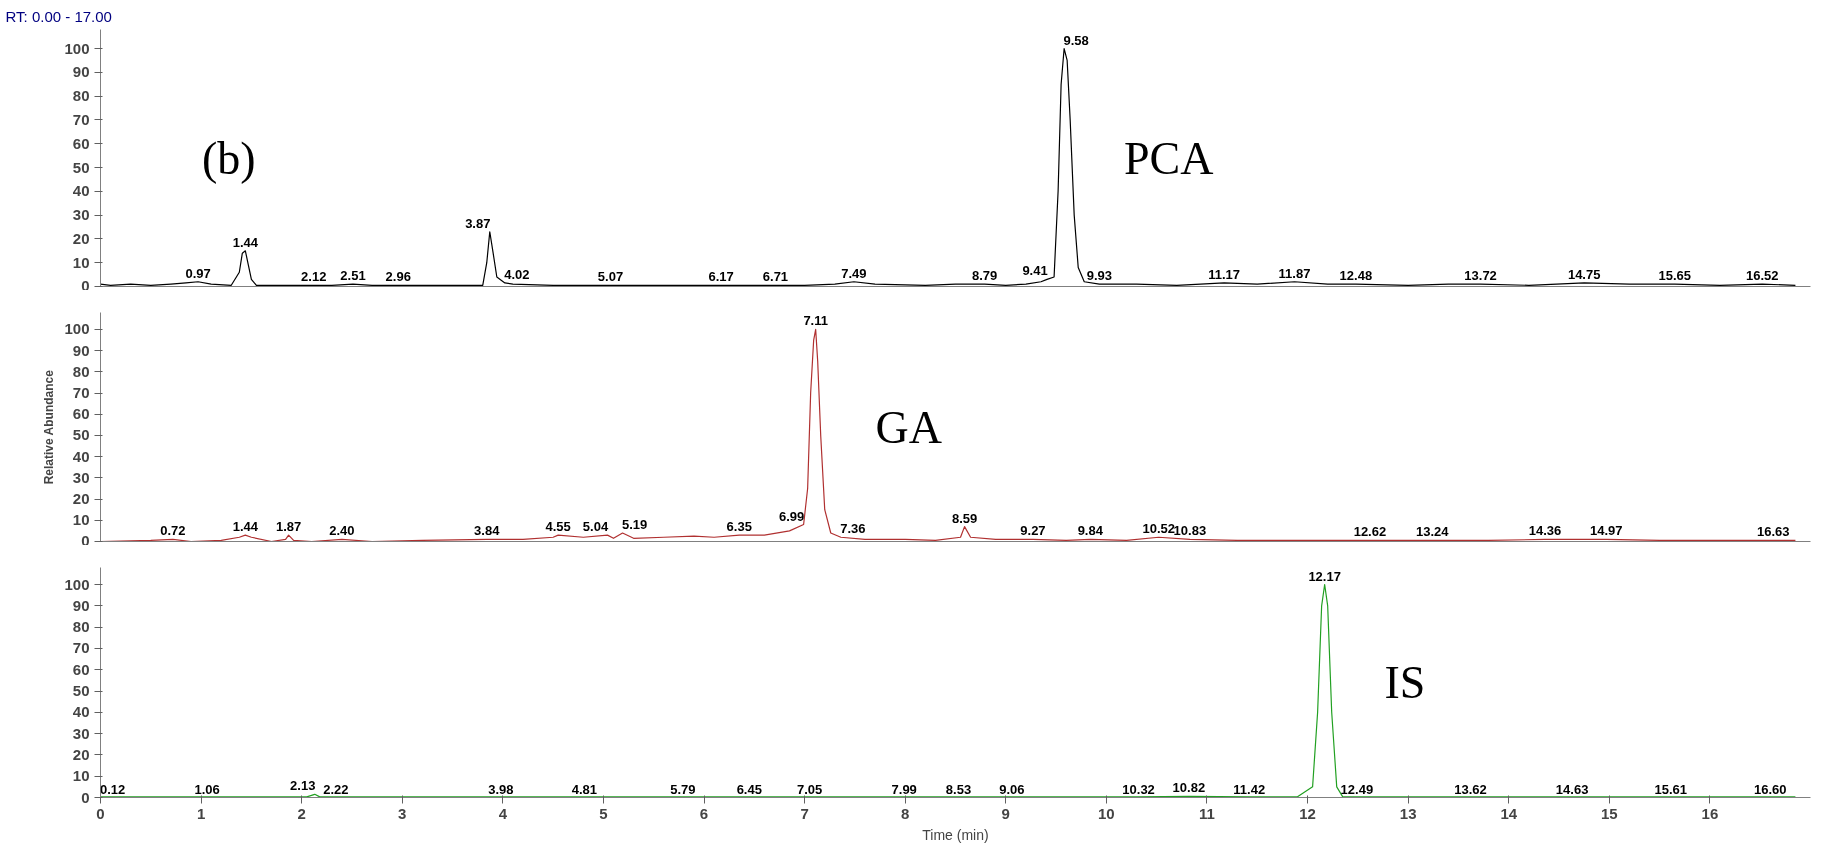 Image resolution: width=1830 pixels, height=854 pixels. What do you see at coordinates (100, 813) in the screenshot?
I see `x-tick-label: 0` at bounding box center [100, 813].